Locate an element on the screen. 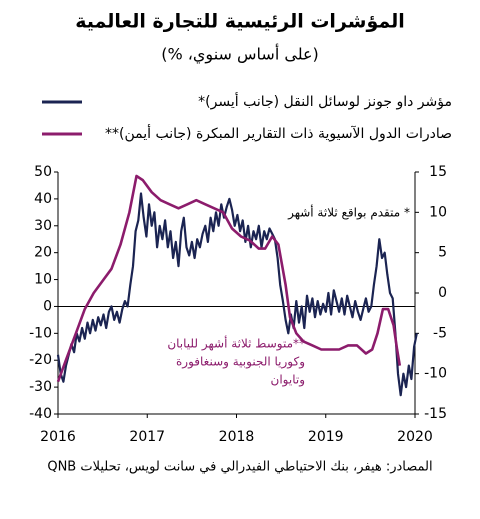  x-tick-label: 2018 is located at coordinates (237, 437).